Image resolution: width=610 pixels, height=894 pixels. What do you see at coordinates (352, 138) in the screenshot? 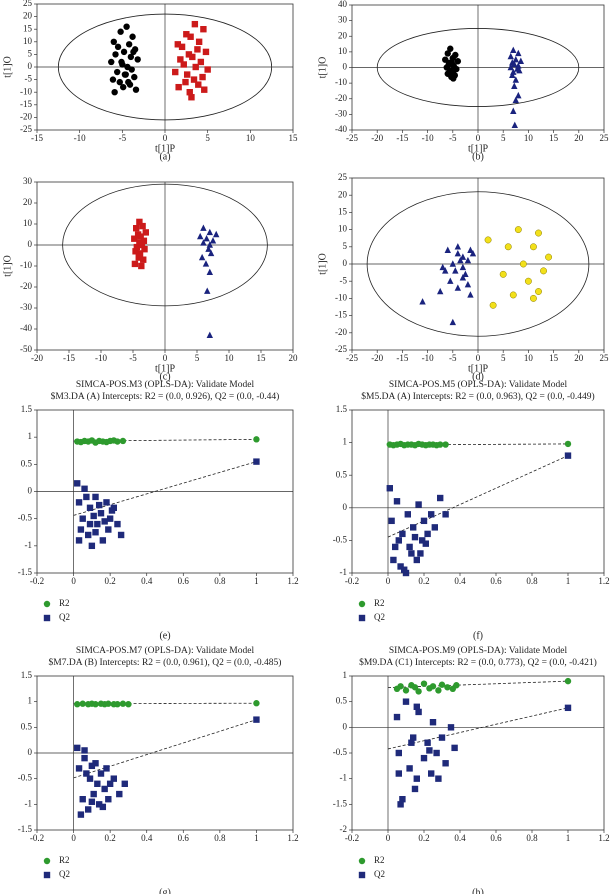
I see `x-tick-label: -25` at bounding box center [352, 138].